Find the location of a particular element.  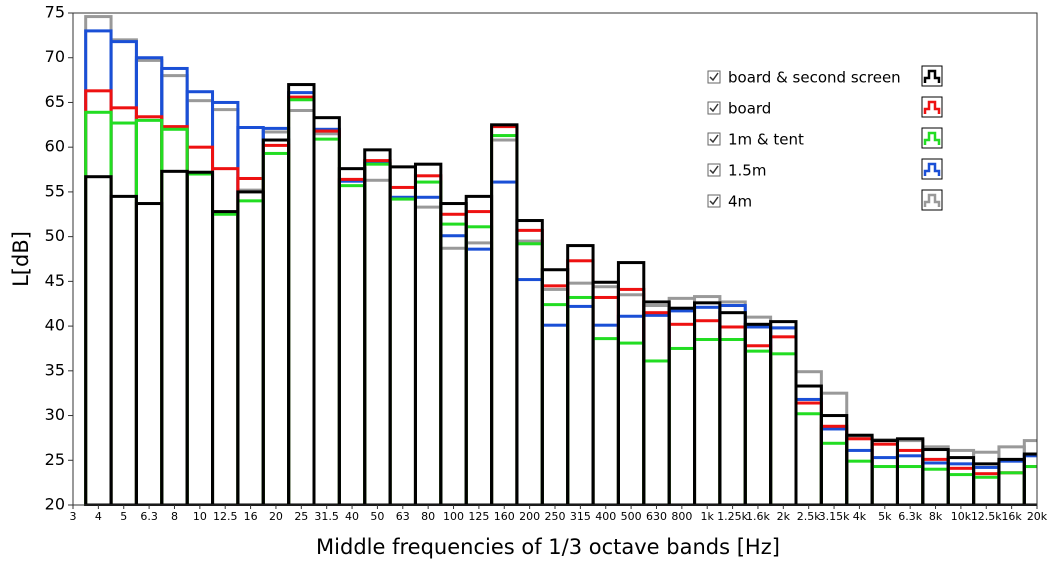

legend-label: 1m & tent is located at coordinates (766, 140).